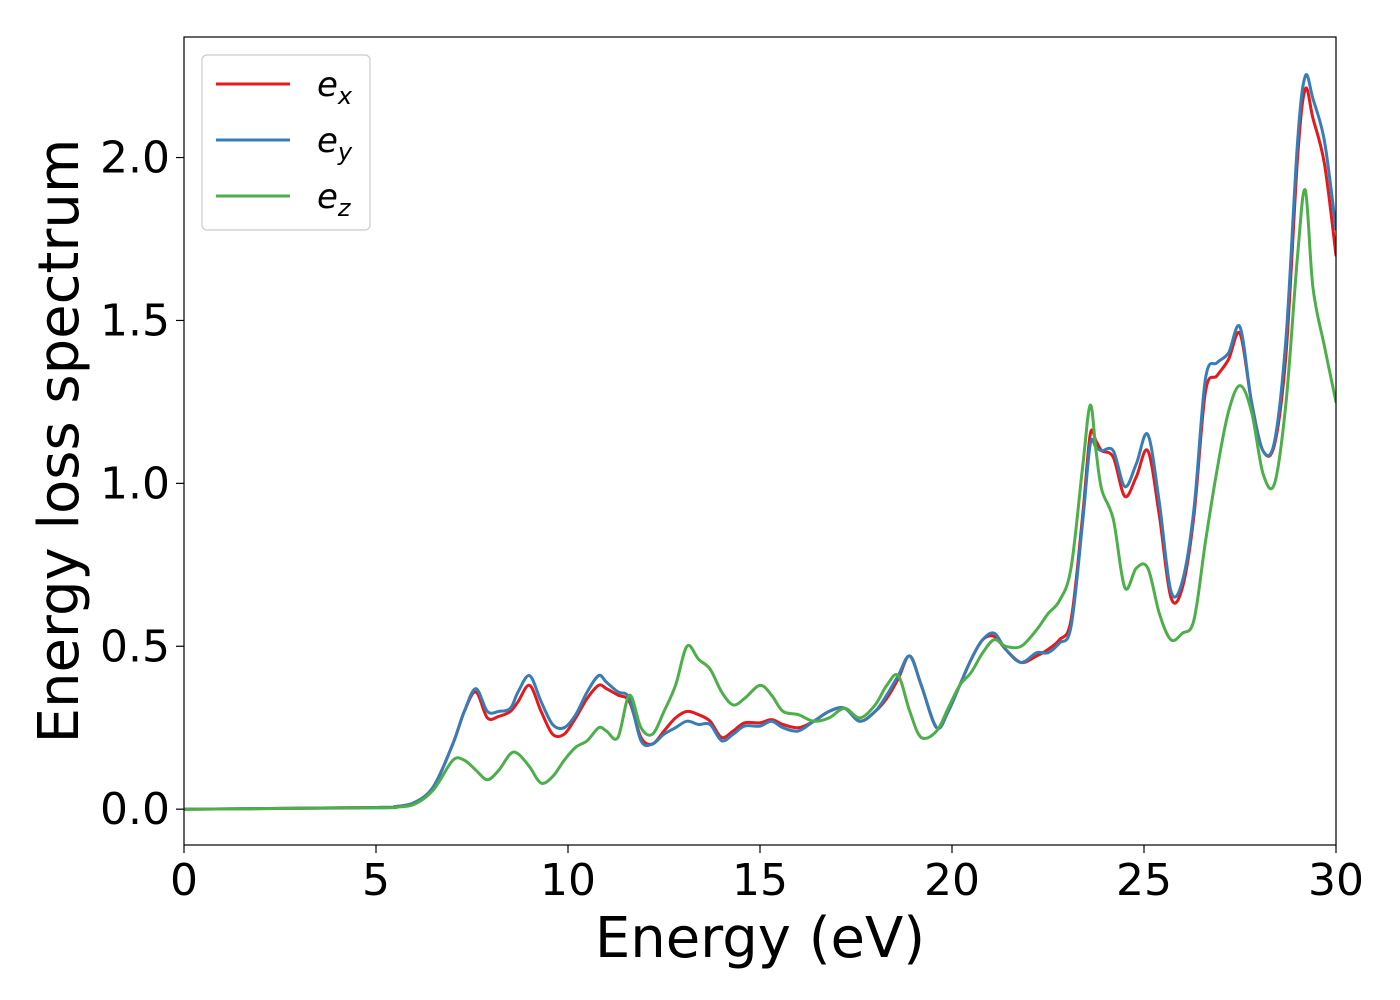 The image size is (1400, 1000). What do you see at coordinates (59, 441) in the screenshot?
I see `y-axis-title: Energy loss spectrum` at bounding box center [59, 441].